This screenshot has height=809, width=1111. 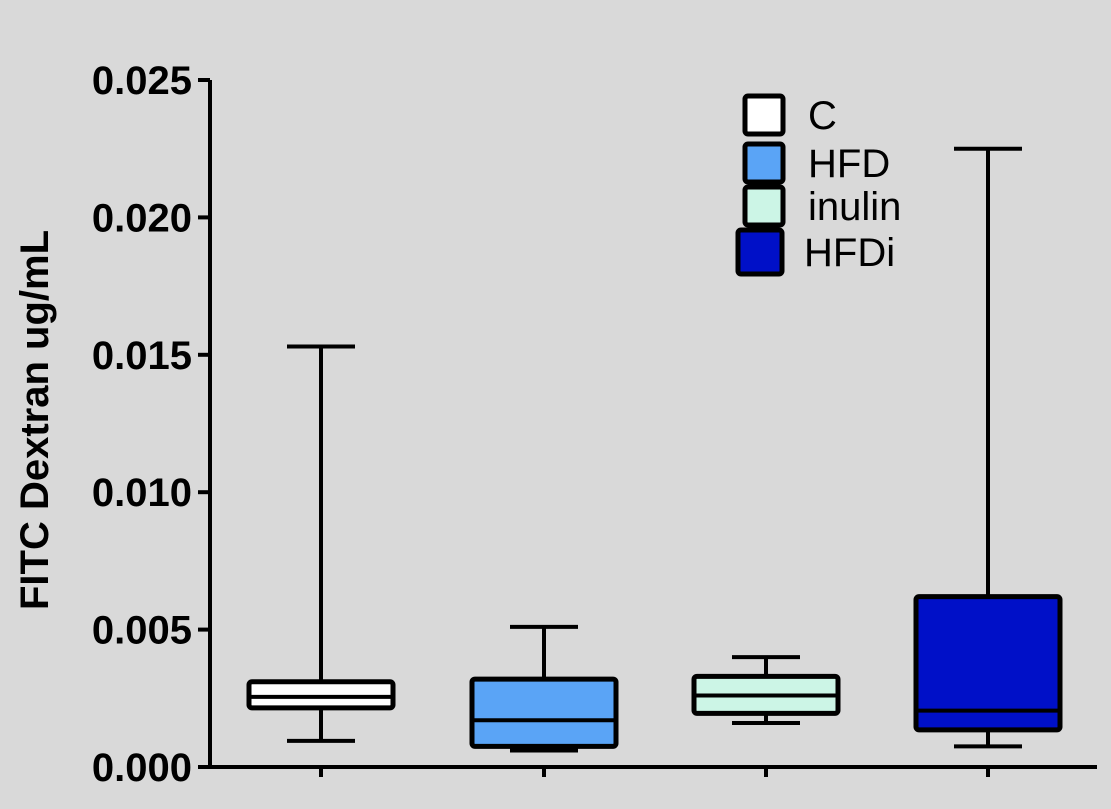 I want to click on box-inulin, so click(x=766, y=716).